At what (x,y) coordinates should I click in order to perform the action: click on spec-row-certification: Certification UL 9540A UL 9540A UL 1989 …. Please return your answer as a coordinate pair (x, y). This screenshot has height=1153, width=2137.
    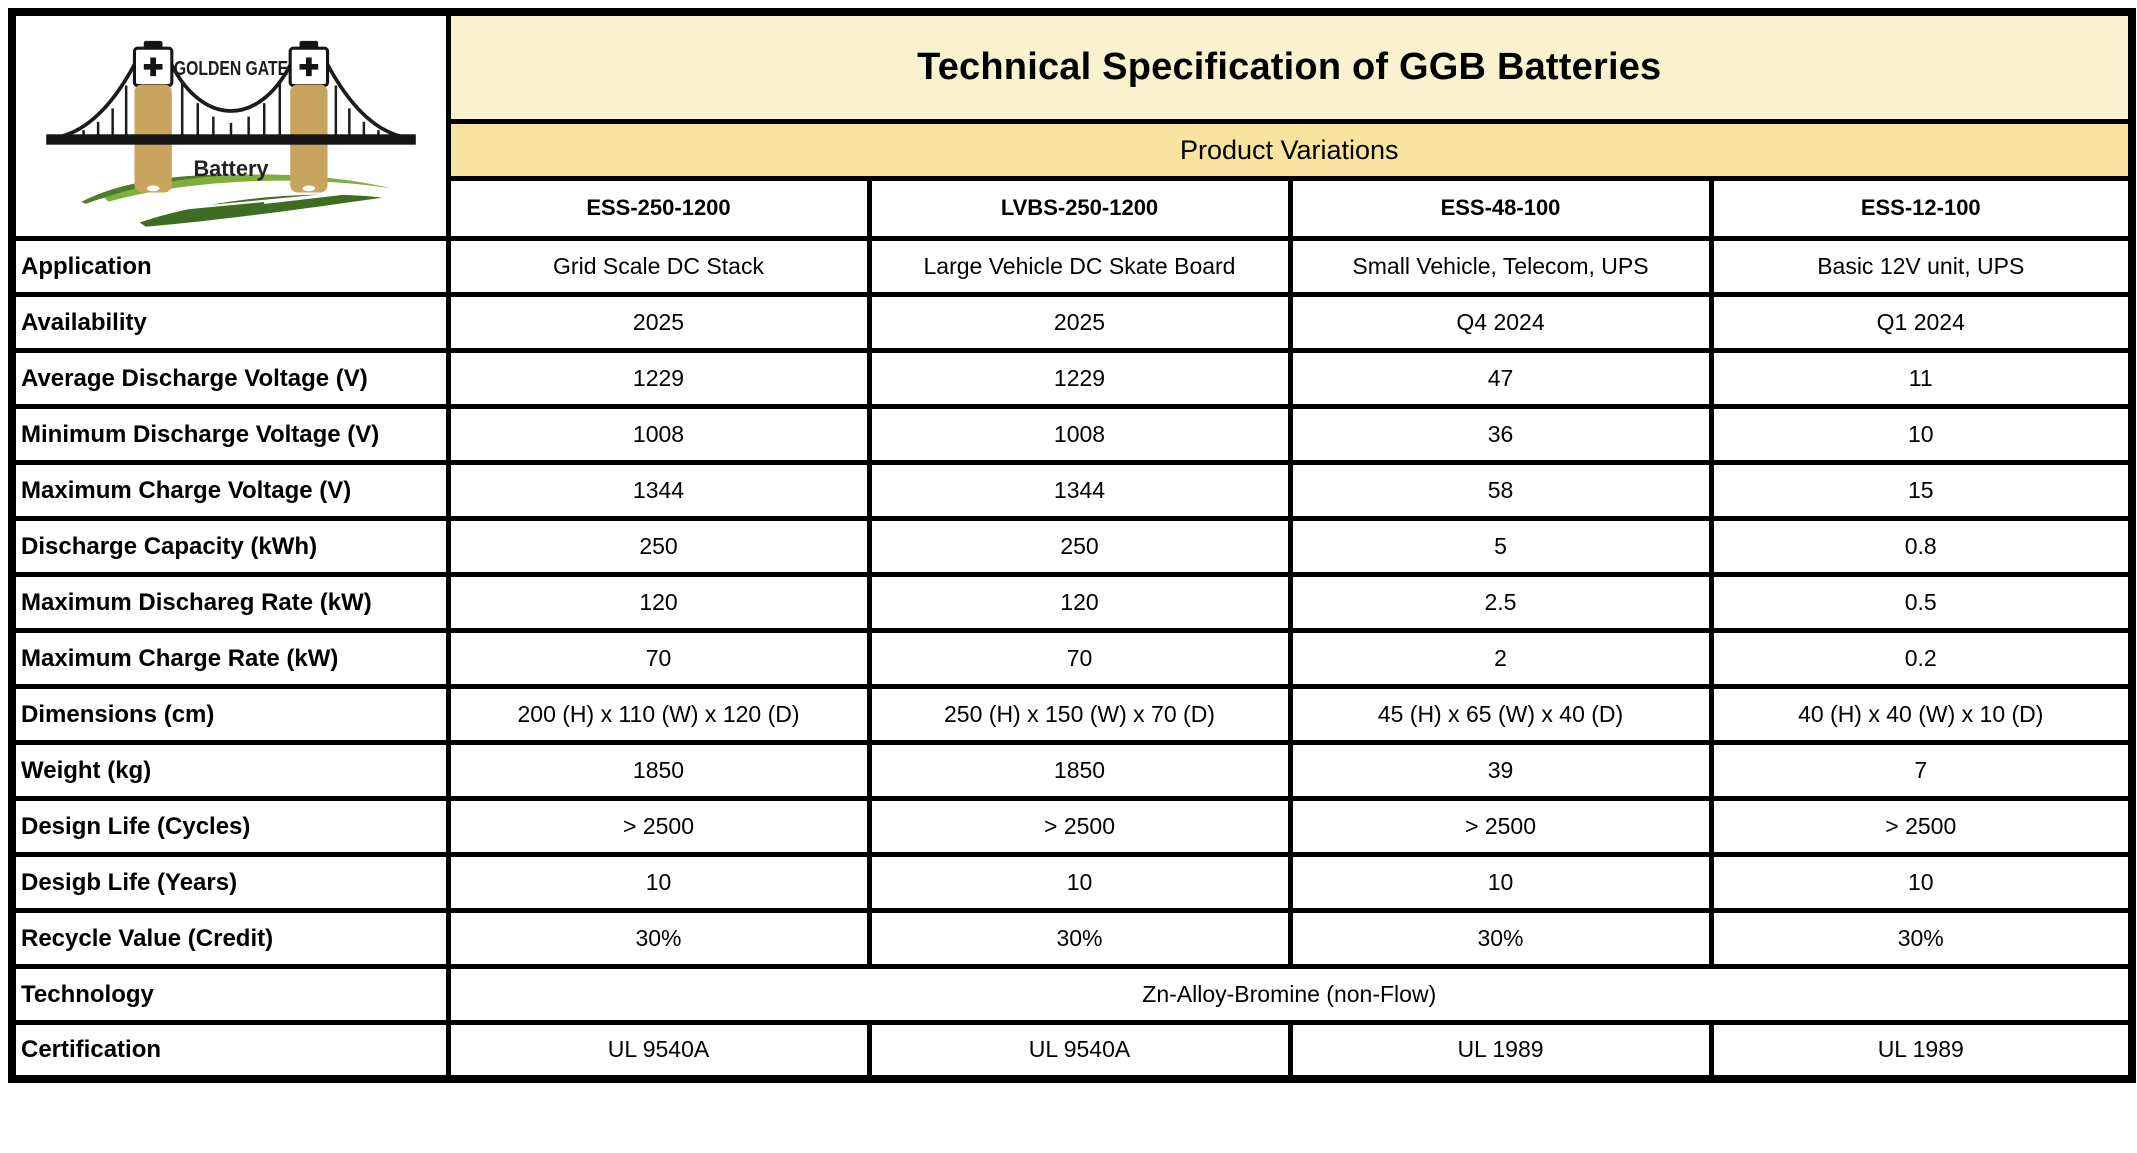
    Looking at the image, I should click on (1072, 1050).